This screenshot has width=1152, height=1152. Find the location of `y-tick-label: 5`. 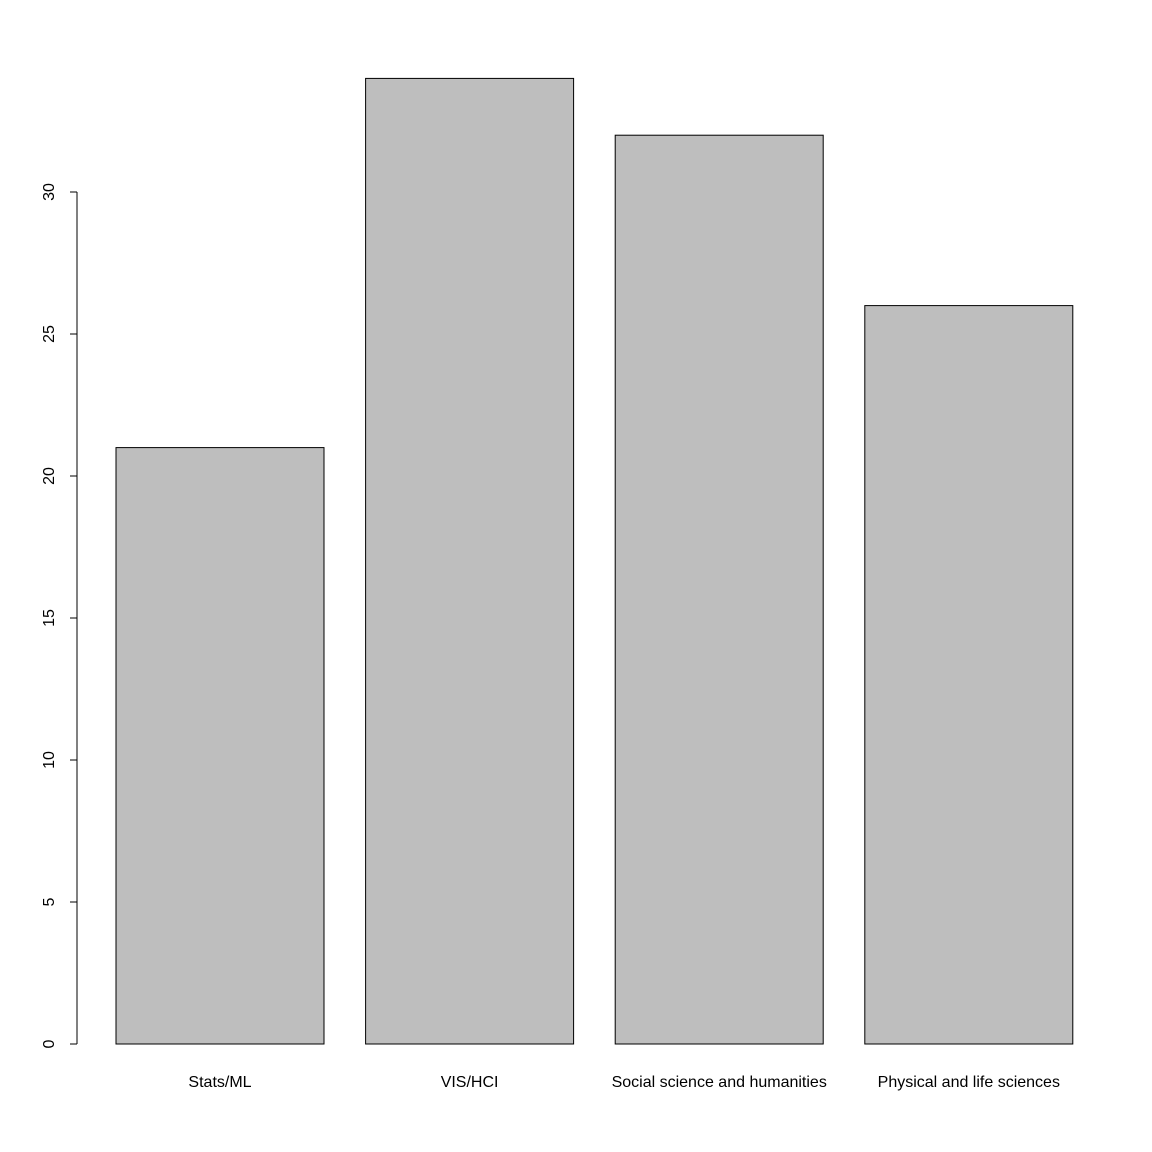

y-tick-label: 5 is located at coordinates (49, 901).